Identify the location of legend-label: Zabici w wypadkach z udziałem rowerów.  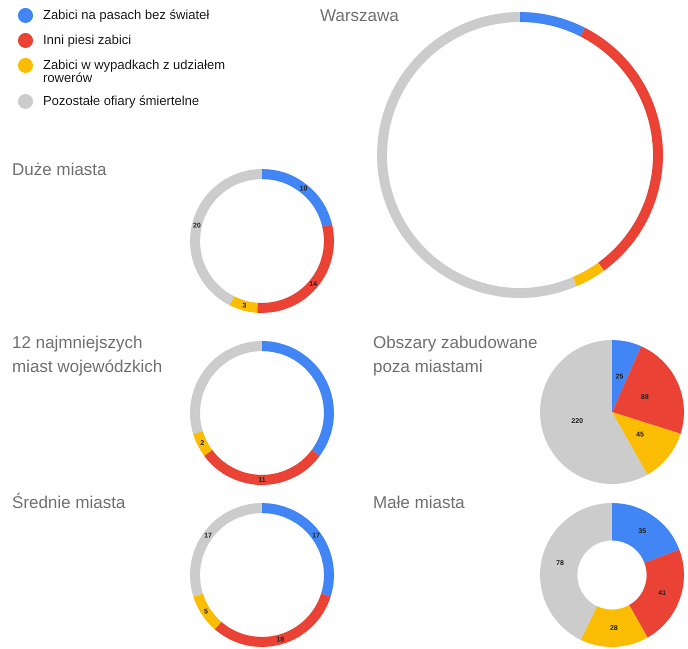
(134, 71).